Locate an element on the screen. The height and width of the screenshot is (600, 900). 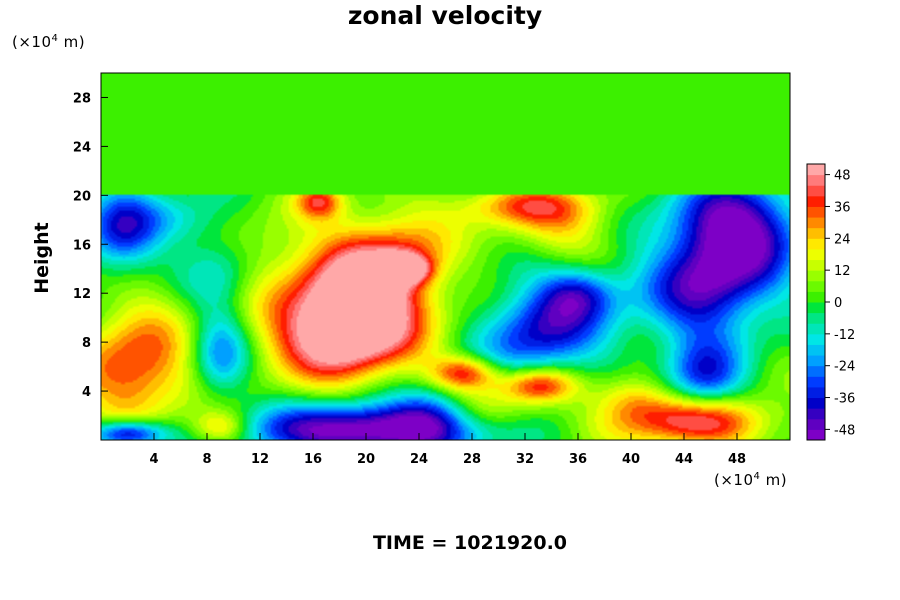
chart-title: zonal velocity is located at coordinates (445, 15).